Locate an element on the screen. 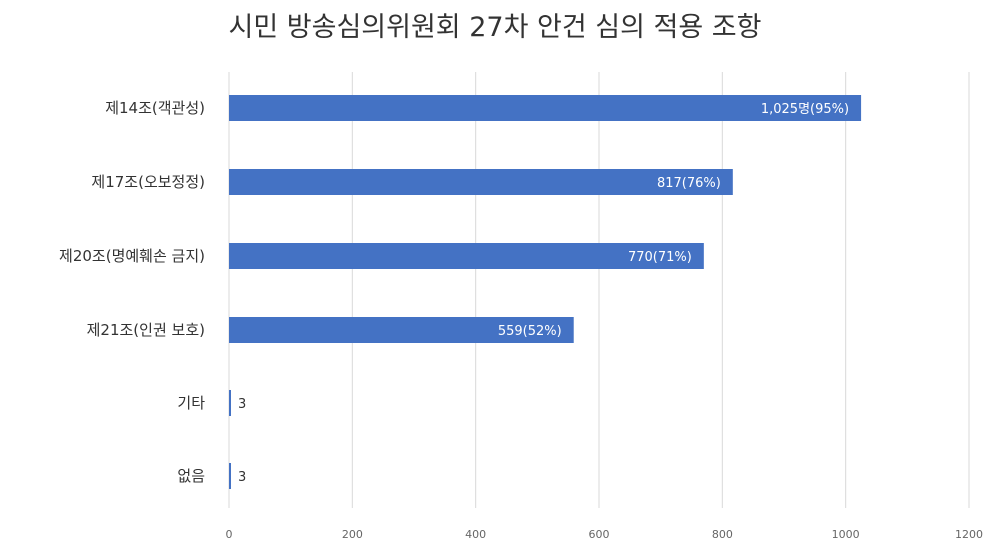  x-tick-label: 1200 is located at coordinates (969, 534).